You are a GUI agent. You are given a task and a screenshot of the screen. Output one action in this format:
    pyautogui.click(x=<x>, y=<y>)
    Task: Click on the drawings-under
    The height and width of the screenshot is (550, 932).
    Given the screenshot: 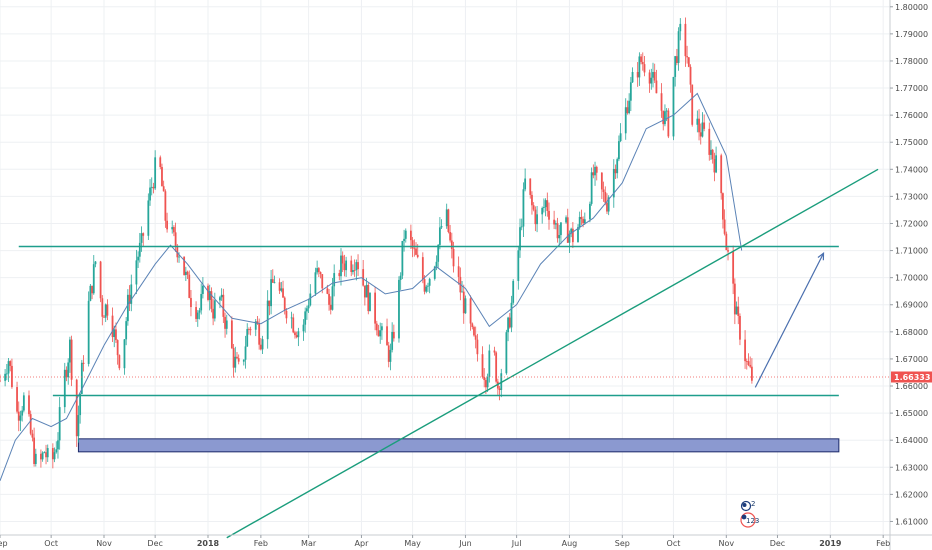 What is the action you would take?
    pyautogui.click(x=458, y=445)
    